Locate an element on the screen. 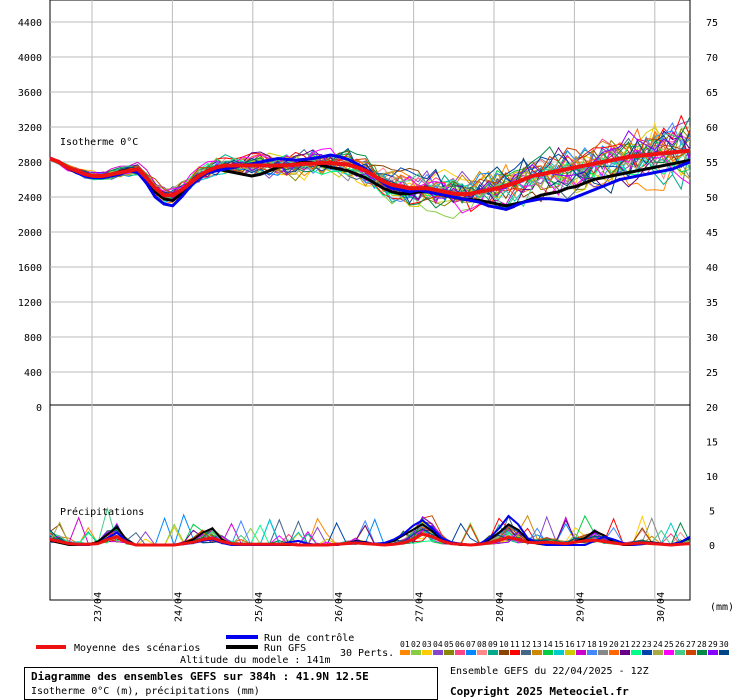 The width and height of the screenshot is (740, 700). y-right-tick: 45 is located at coordinates (712, 233).